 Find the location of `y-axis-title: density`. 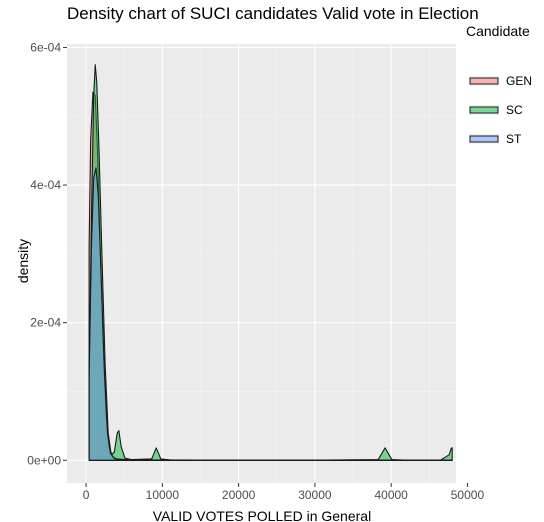

y-axis-title: density is located at coordinates (23, 261).